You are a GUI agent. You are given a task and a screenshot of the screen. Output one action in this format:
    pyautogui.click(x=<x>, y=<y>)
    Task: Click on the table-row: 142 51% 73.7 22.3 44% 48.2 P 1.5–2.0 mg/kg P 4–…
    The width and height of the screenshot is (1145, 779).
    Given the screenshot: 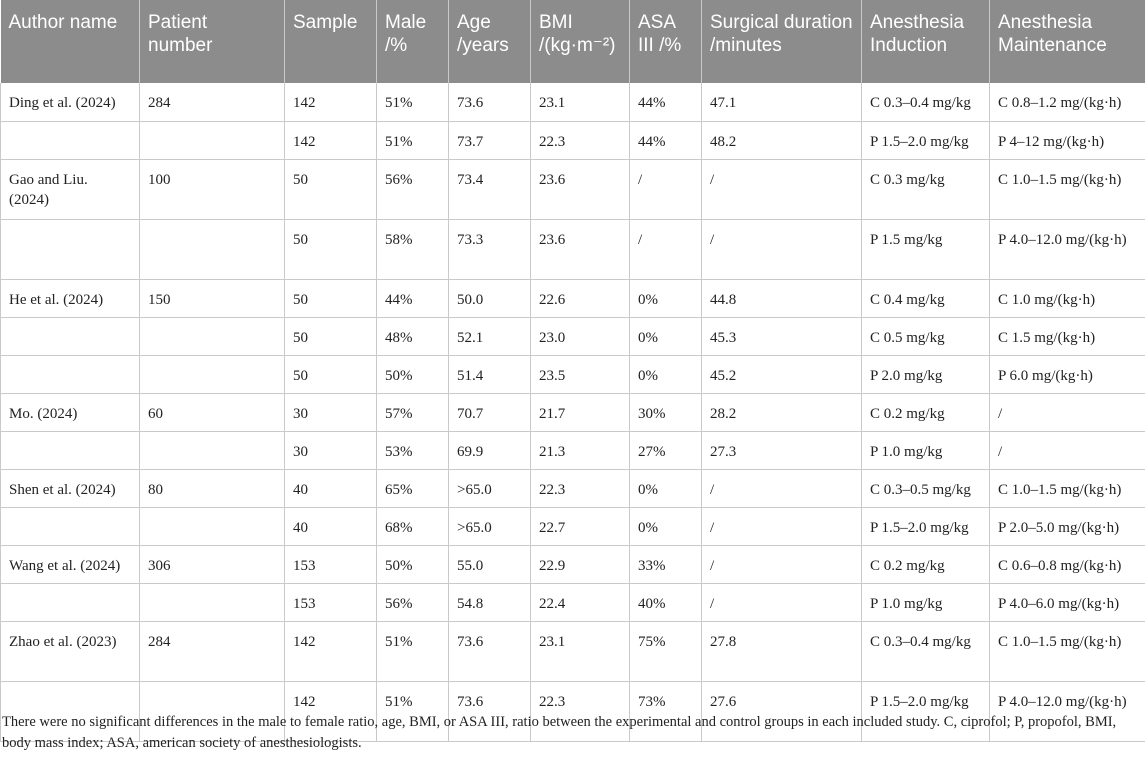 What is the action you would take?
    pyautogui.click(x=572, y=140)
    